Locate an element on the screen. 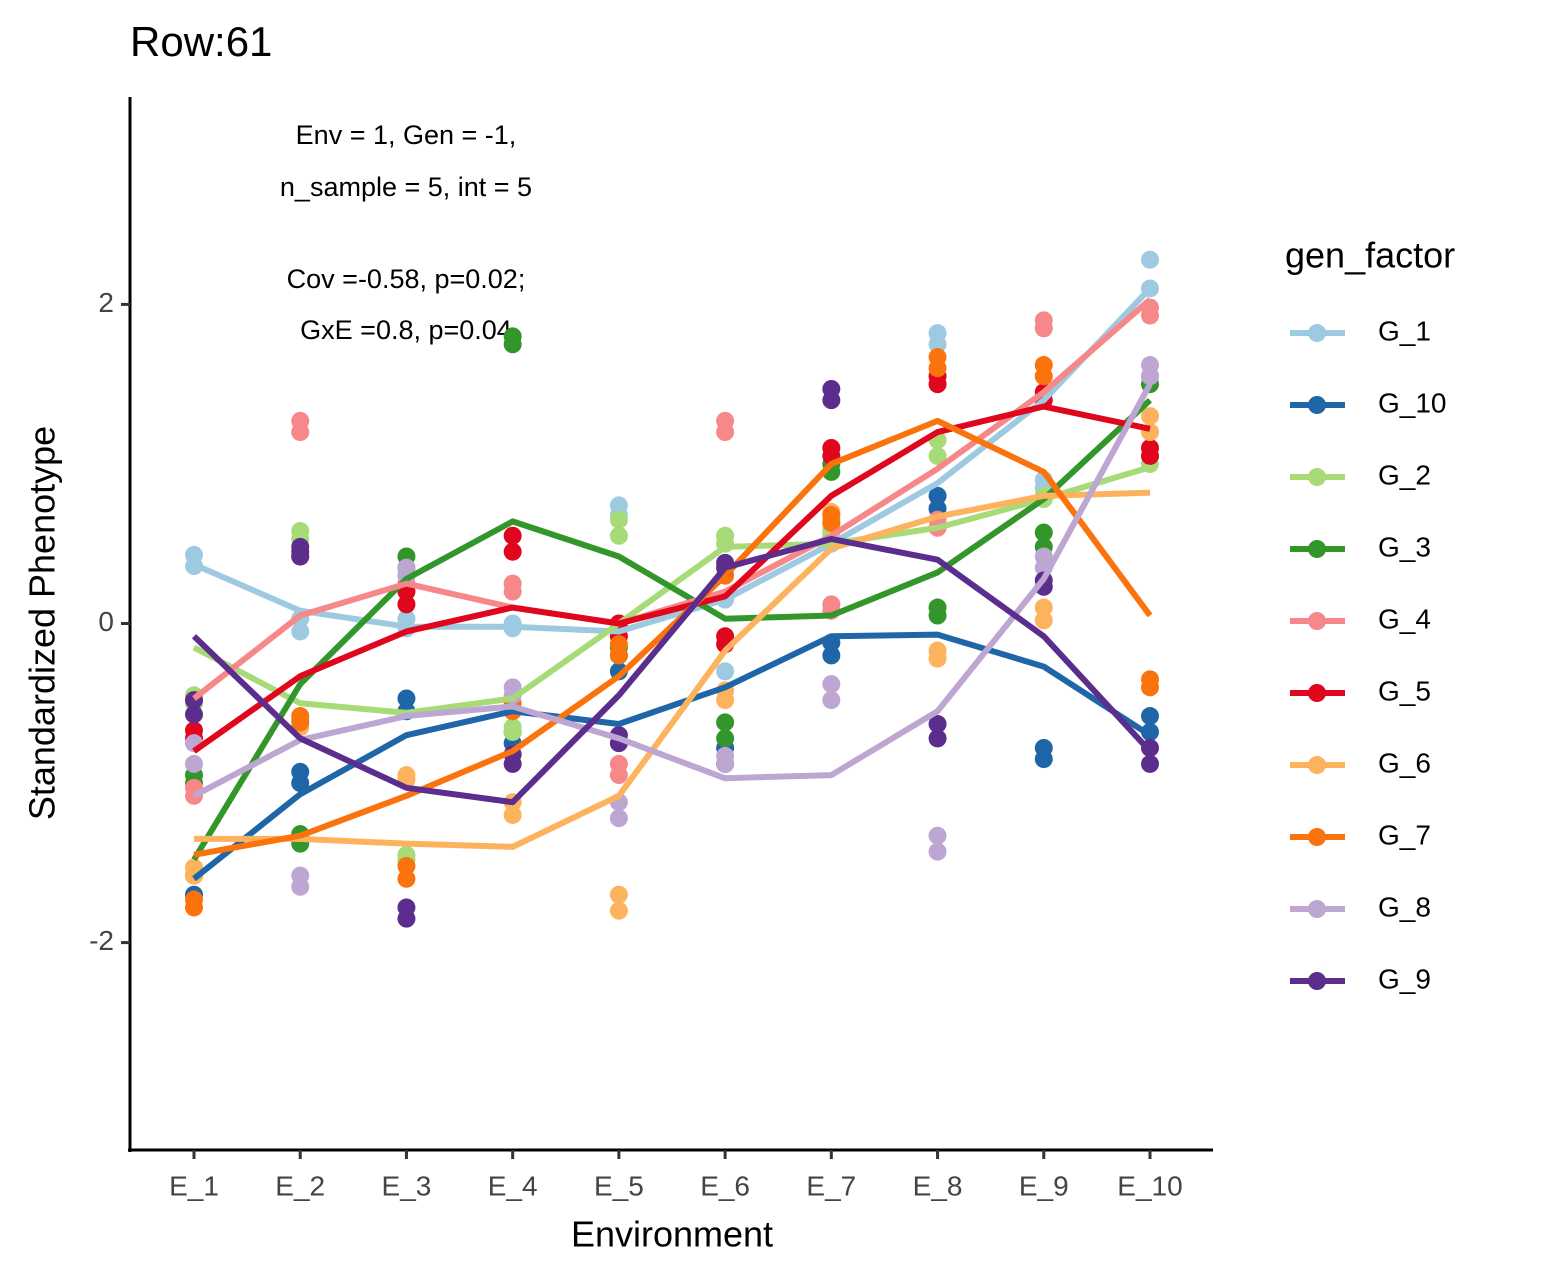 Image resolution: width=1545 pixels, height=1283 pixels. series-line is located at coordinates (672, 670).